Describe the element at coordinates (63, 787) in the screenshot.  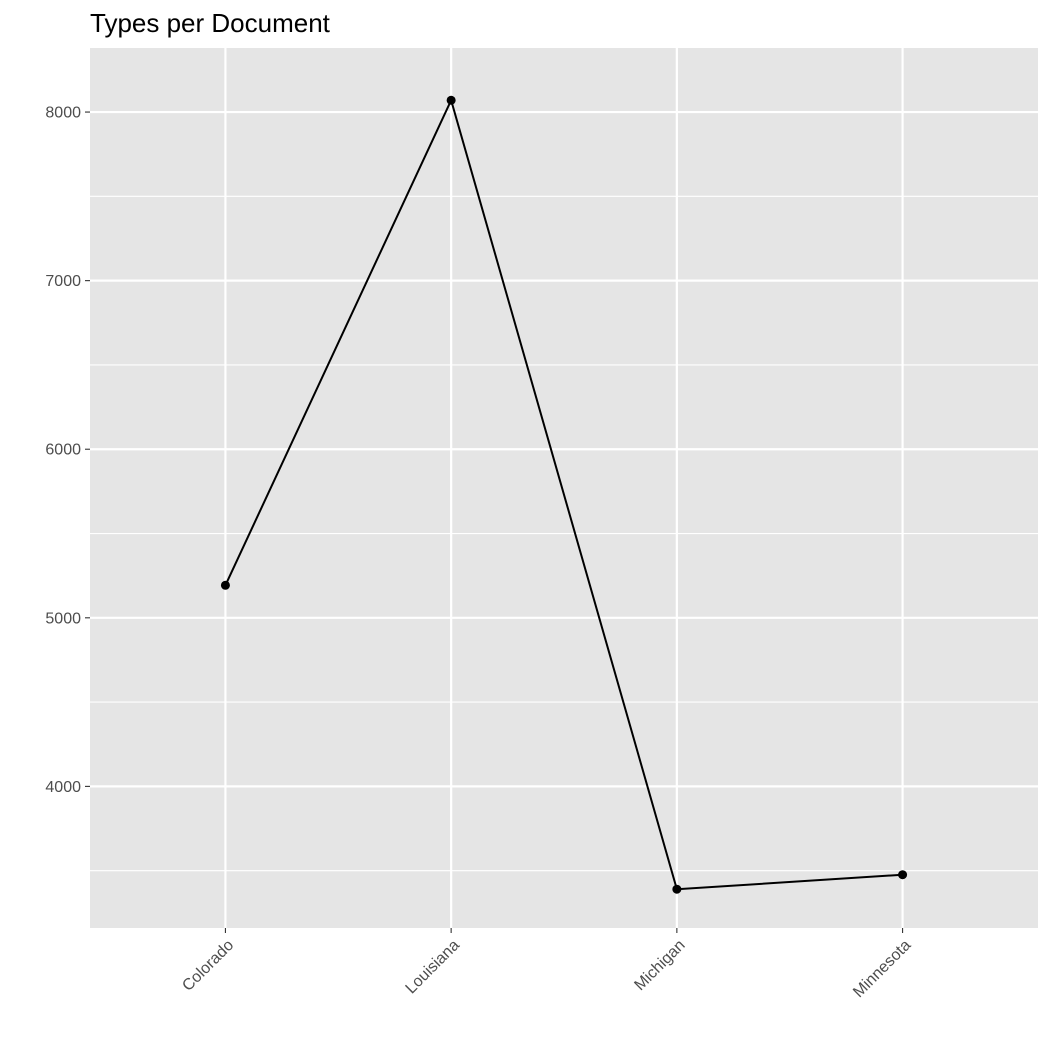
I see `y-tick-label: 4000` at that location.